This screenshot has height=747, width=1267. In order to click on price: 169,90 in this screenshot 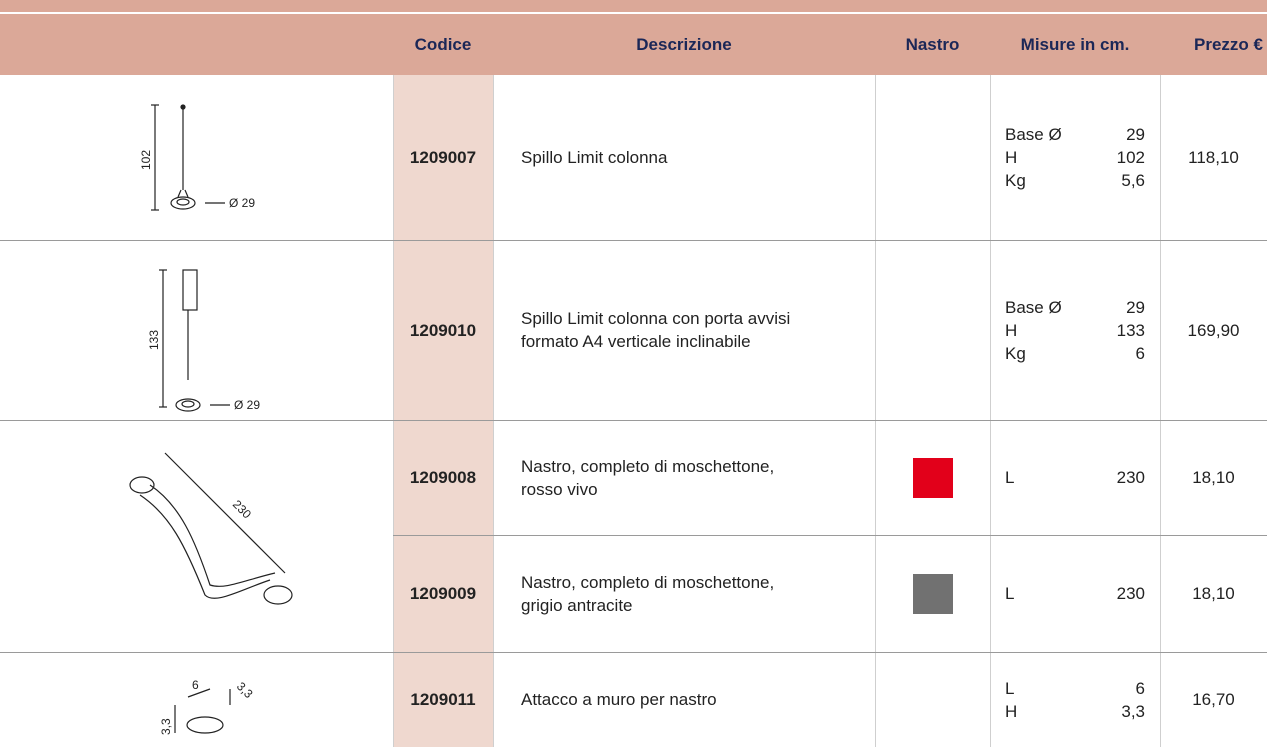, I will do `click(1213, 330)`.